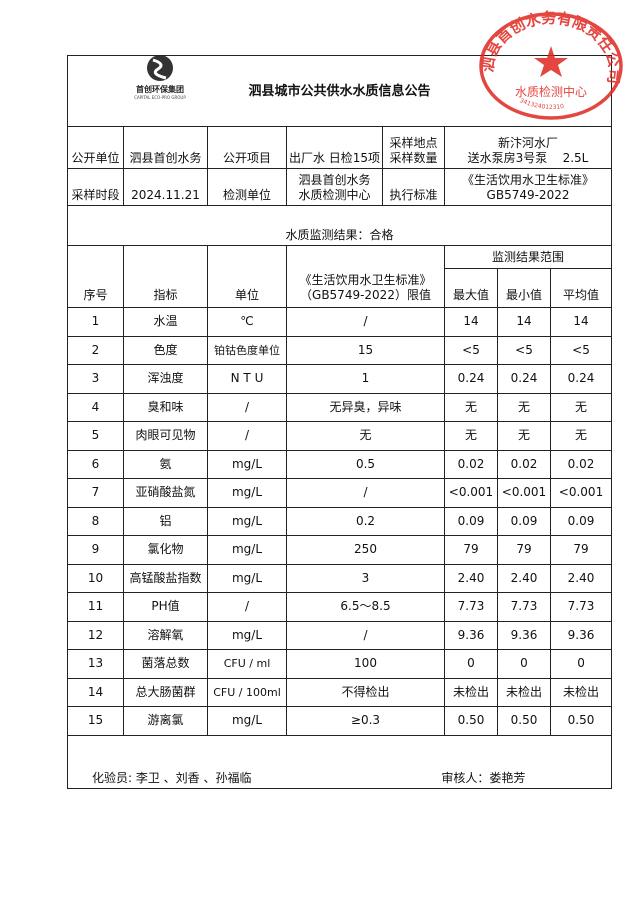  Describe the element at coordinates (365, 276) in the screenshot. I see `header-limit: 《生活饮用水卫生标准》 （GB5749-2022）限值` at that location.